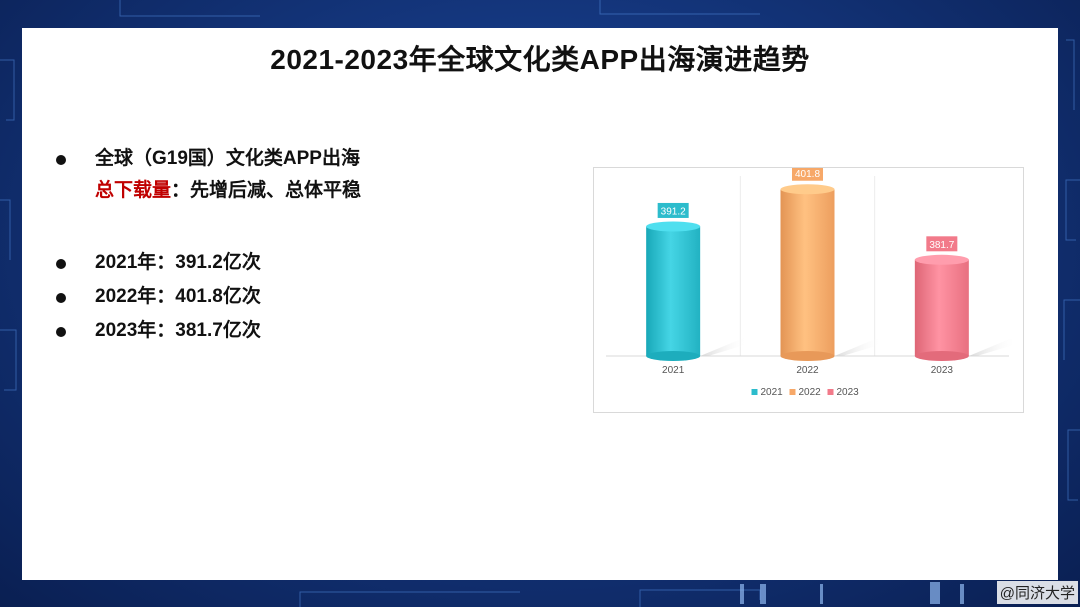 Image resolution: width=1080 pixels, height=607 pixels. I want to click on legend-label-2023: 2023, so click(848, 392).